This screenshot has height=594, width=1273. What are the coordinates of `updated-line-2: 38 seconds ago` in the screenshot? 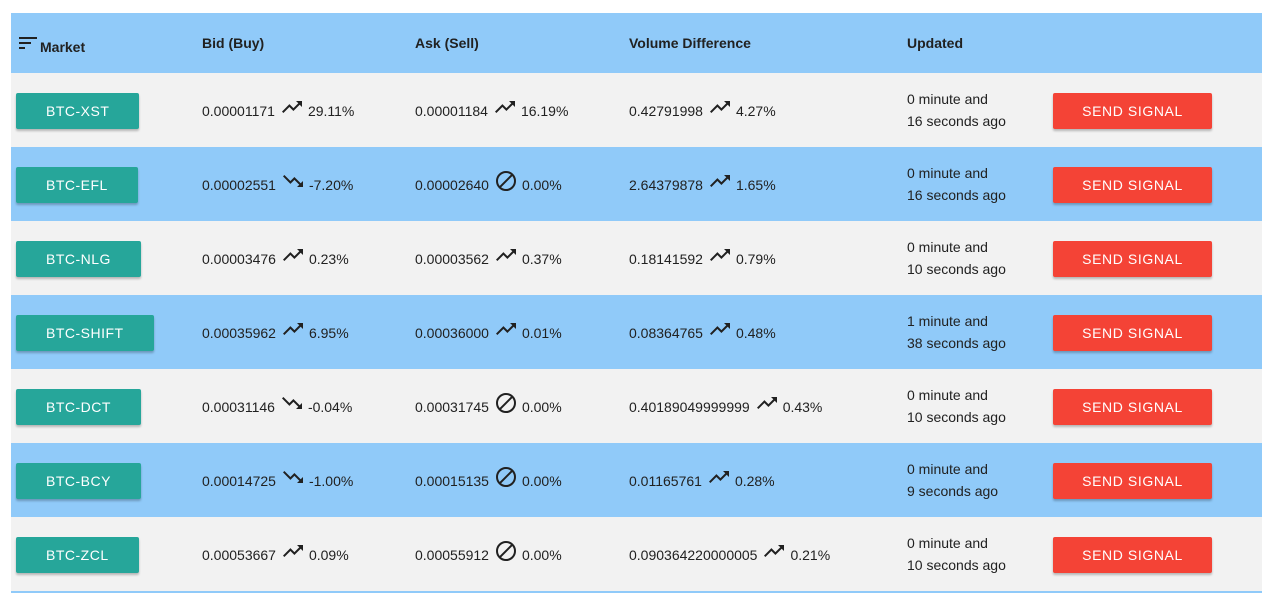 It's located at (956, 343).